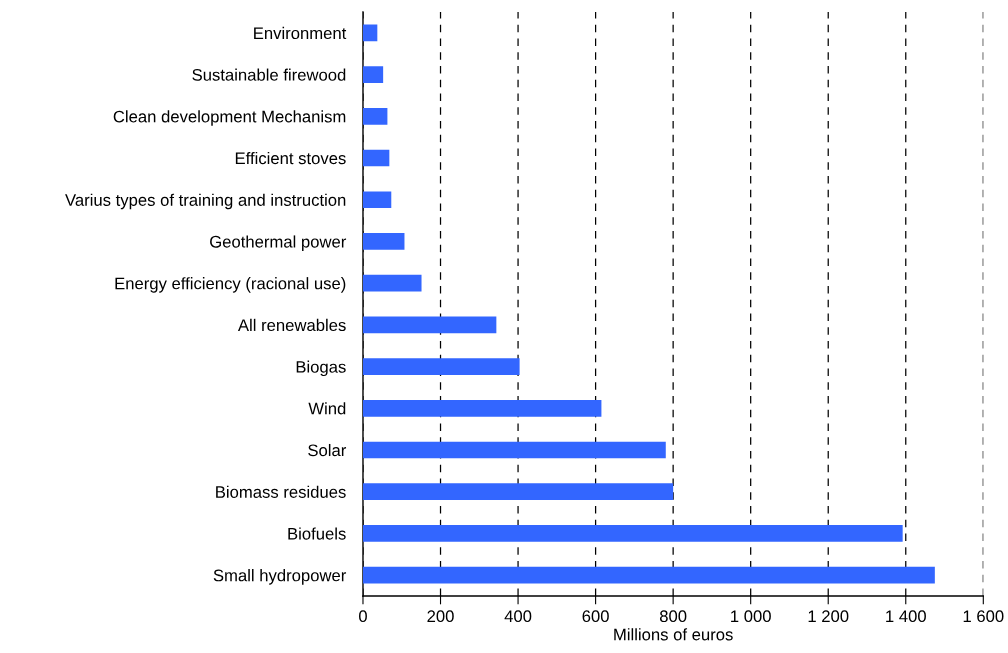 This screenshot has height=653, width=1008. I want to click on y-tick-label: Clean development Mechanism, so click(229, 118).